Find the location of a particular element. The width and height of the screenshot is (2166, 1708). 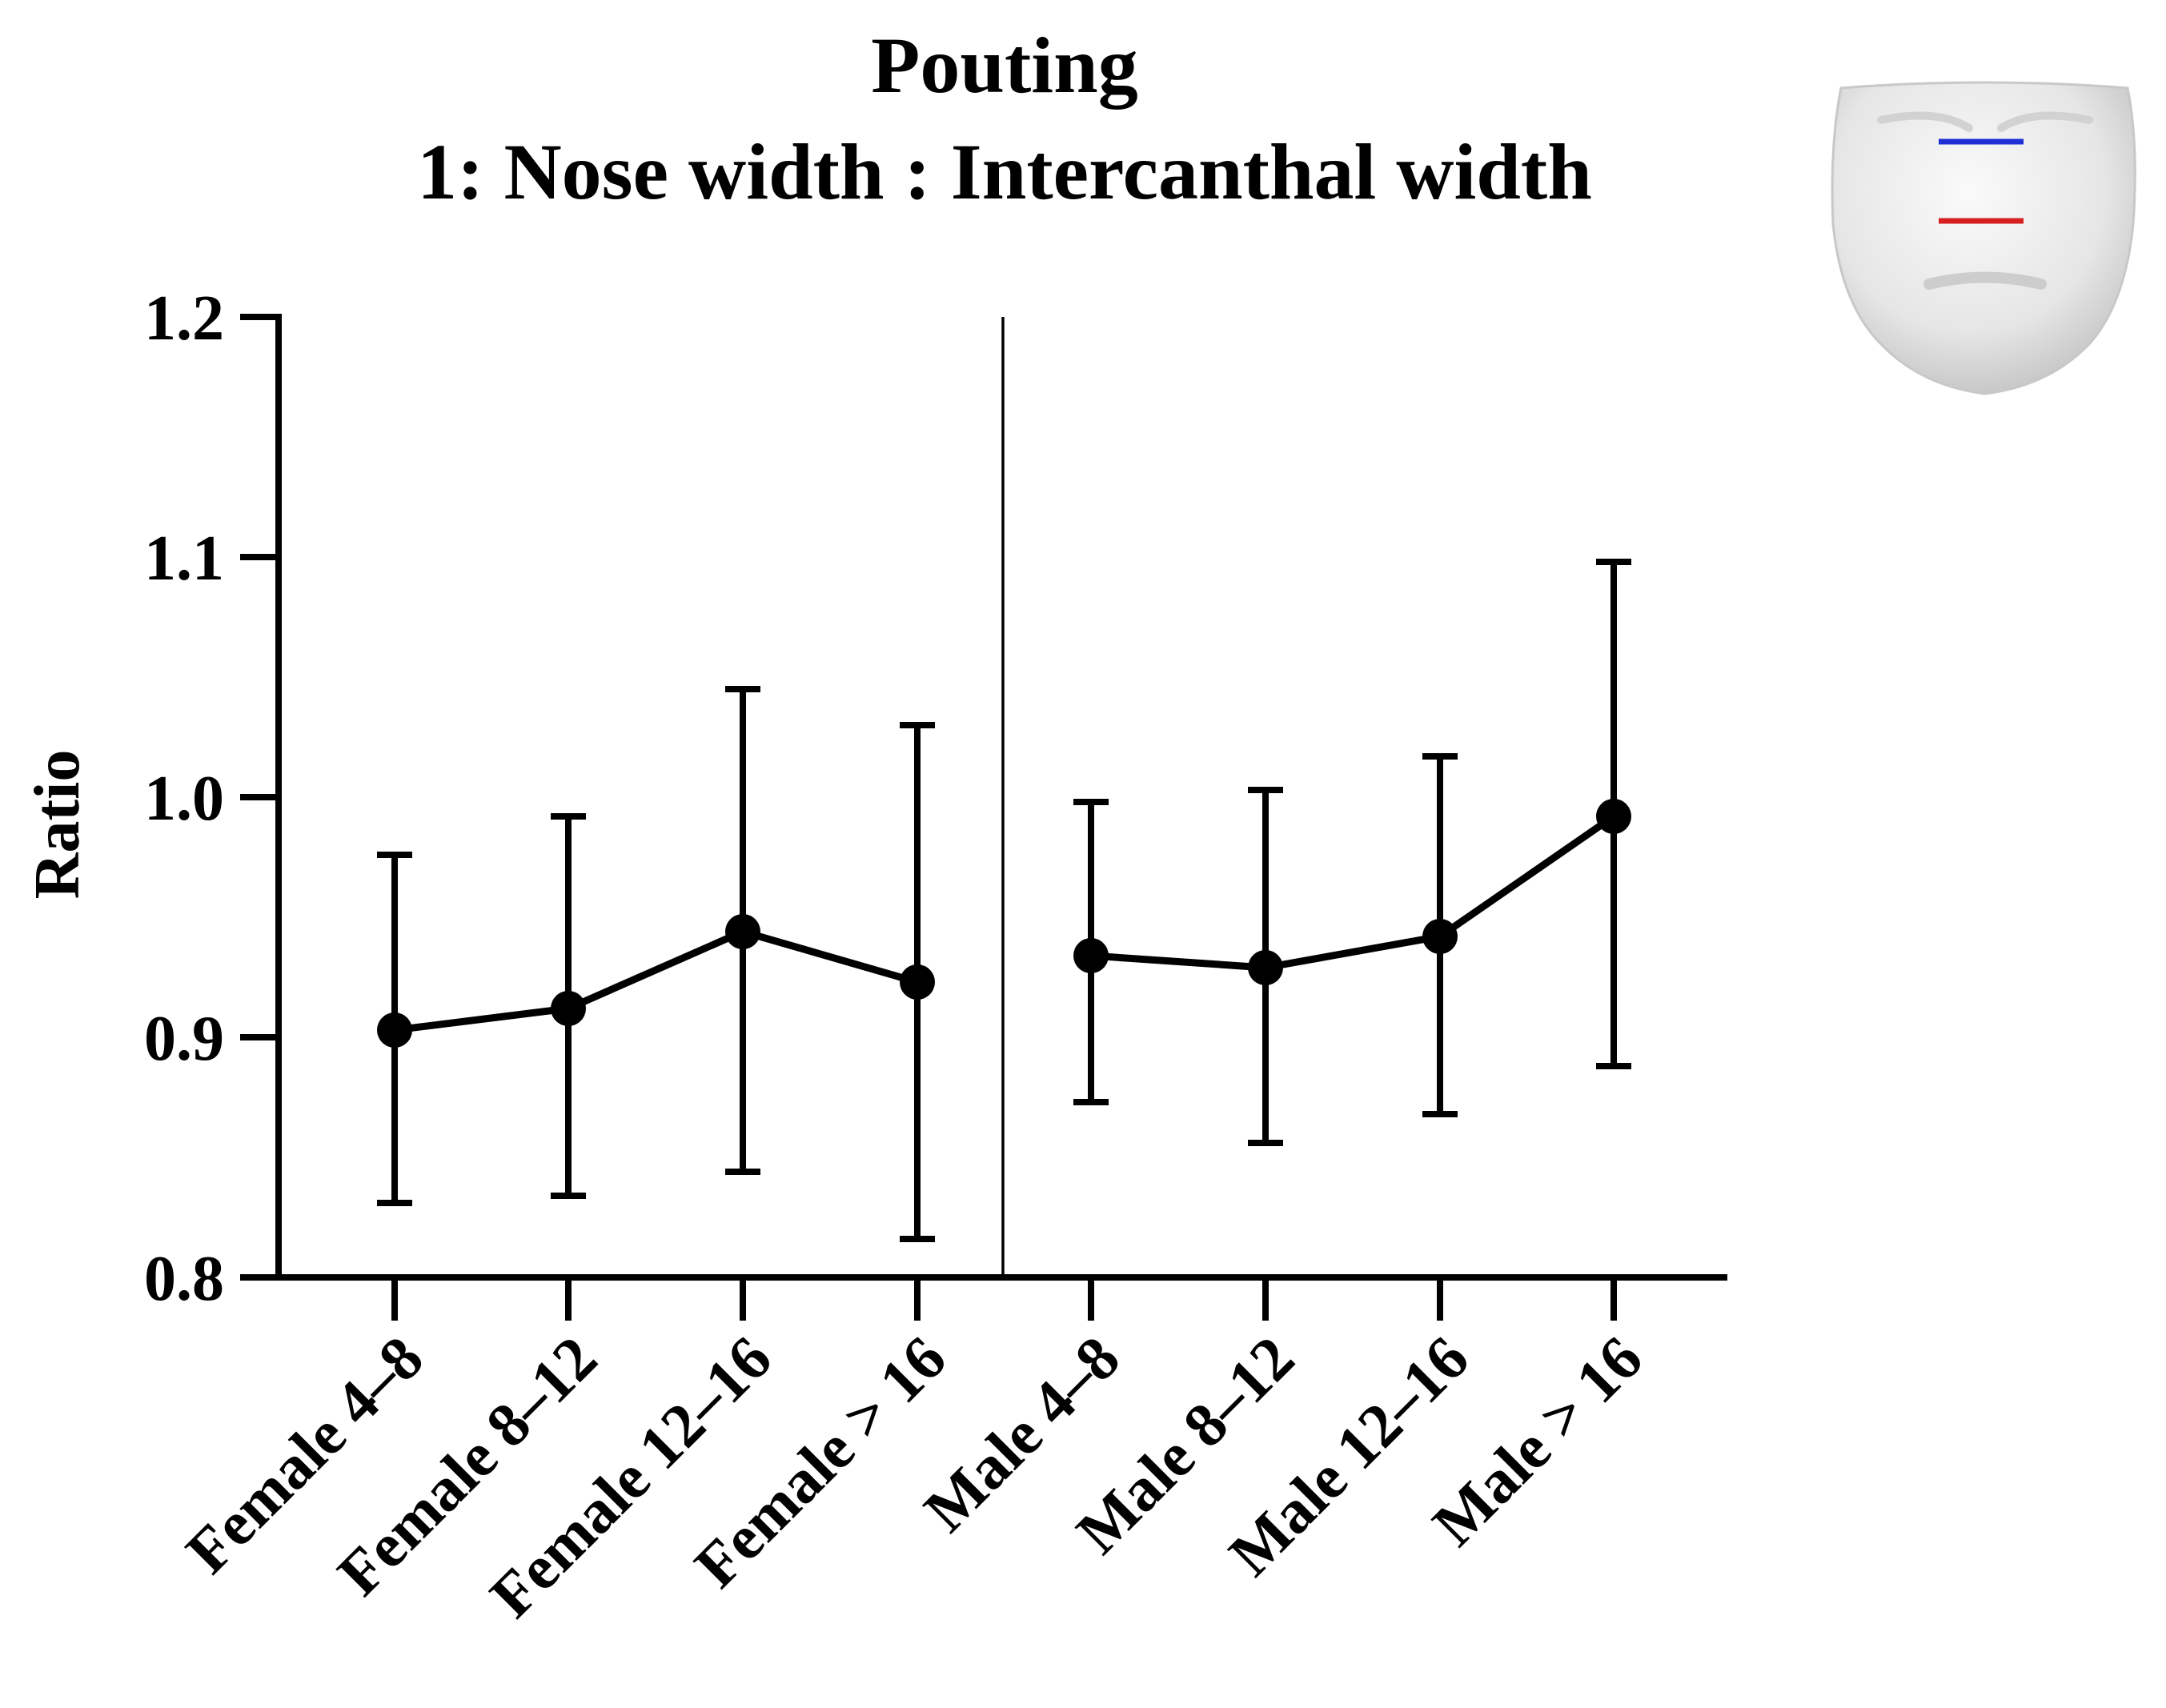

face-diagram-inset is located at coordinates (1983, 238).